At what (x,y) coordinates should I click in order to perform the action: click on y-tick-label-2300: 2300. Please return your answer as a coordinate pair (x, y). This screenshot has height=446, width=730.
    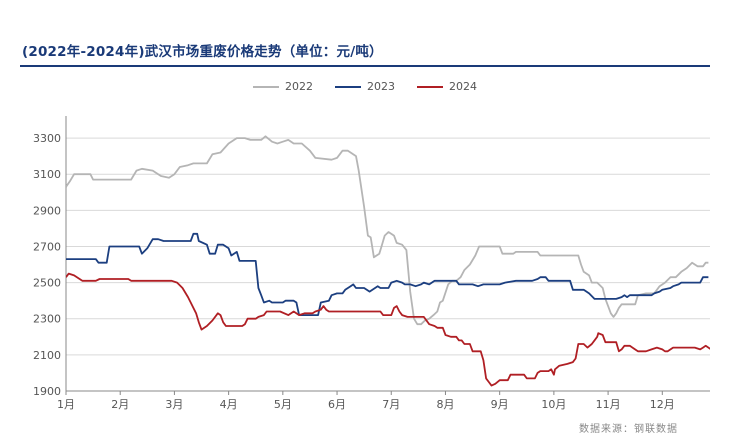
    Looking at the image, I should click on (47, 319).